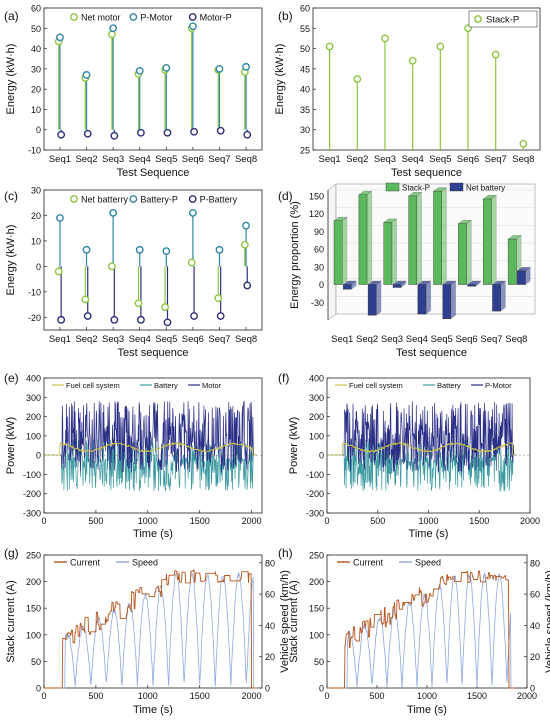 The height and width of the screenshot is (721, 550). Describe the element at coordinates (437, 237) in the screenshot. I see `bar-stack-p` at that location.